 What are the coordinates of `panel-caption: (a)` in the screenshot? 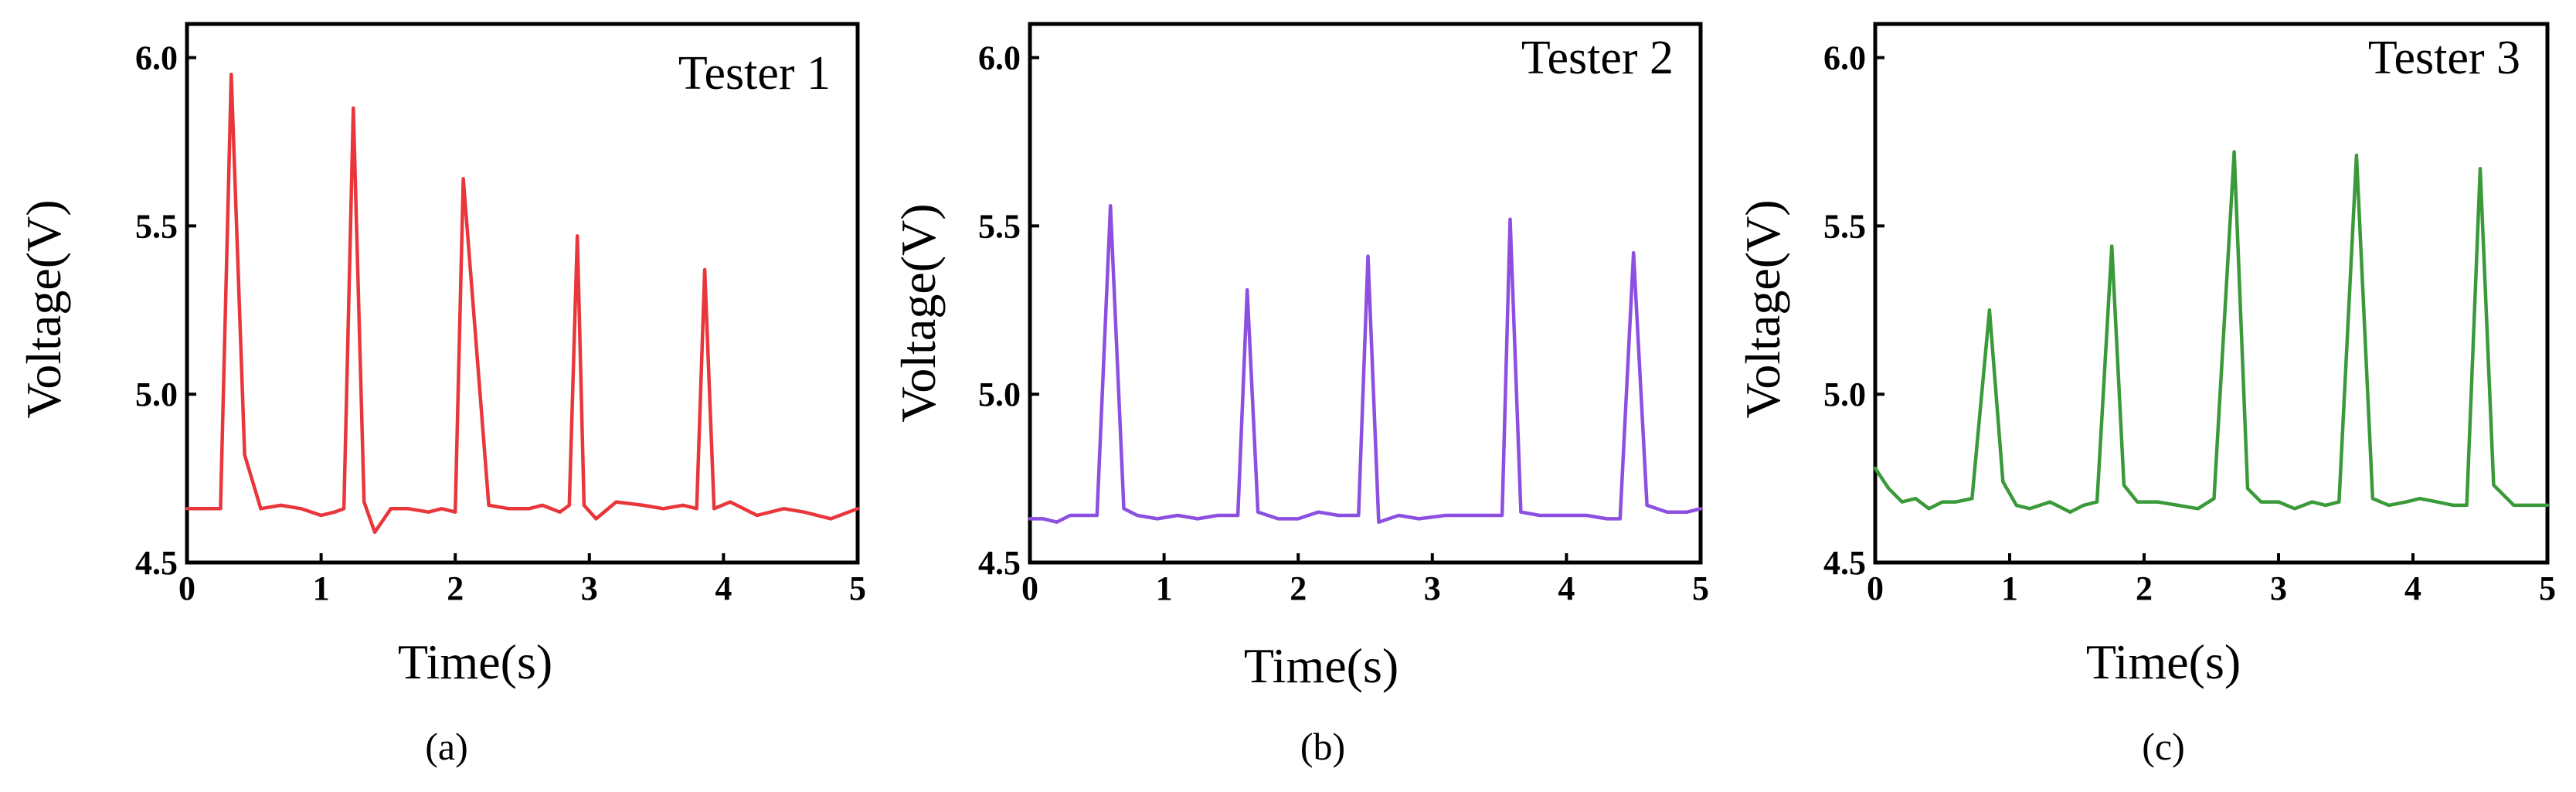 It's located at (446, 746).